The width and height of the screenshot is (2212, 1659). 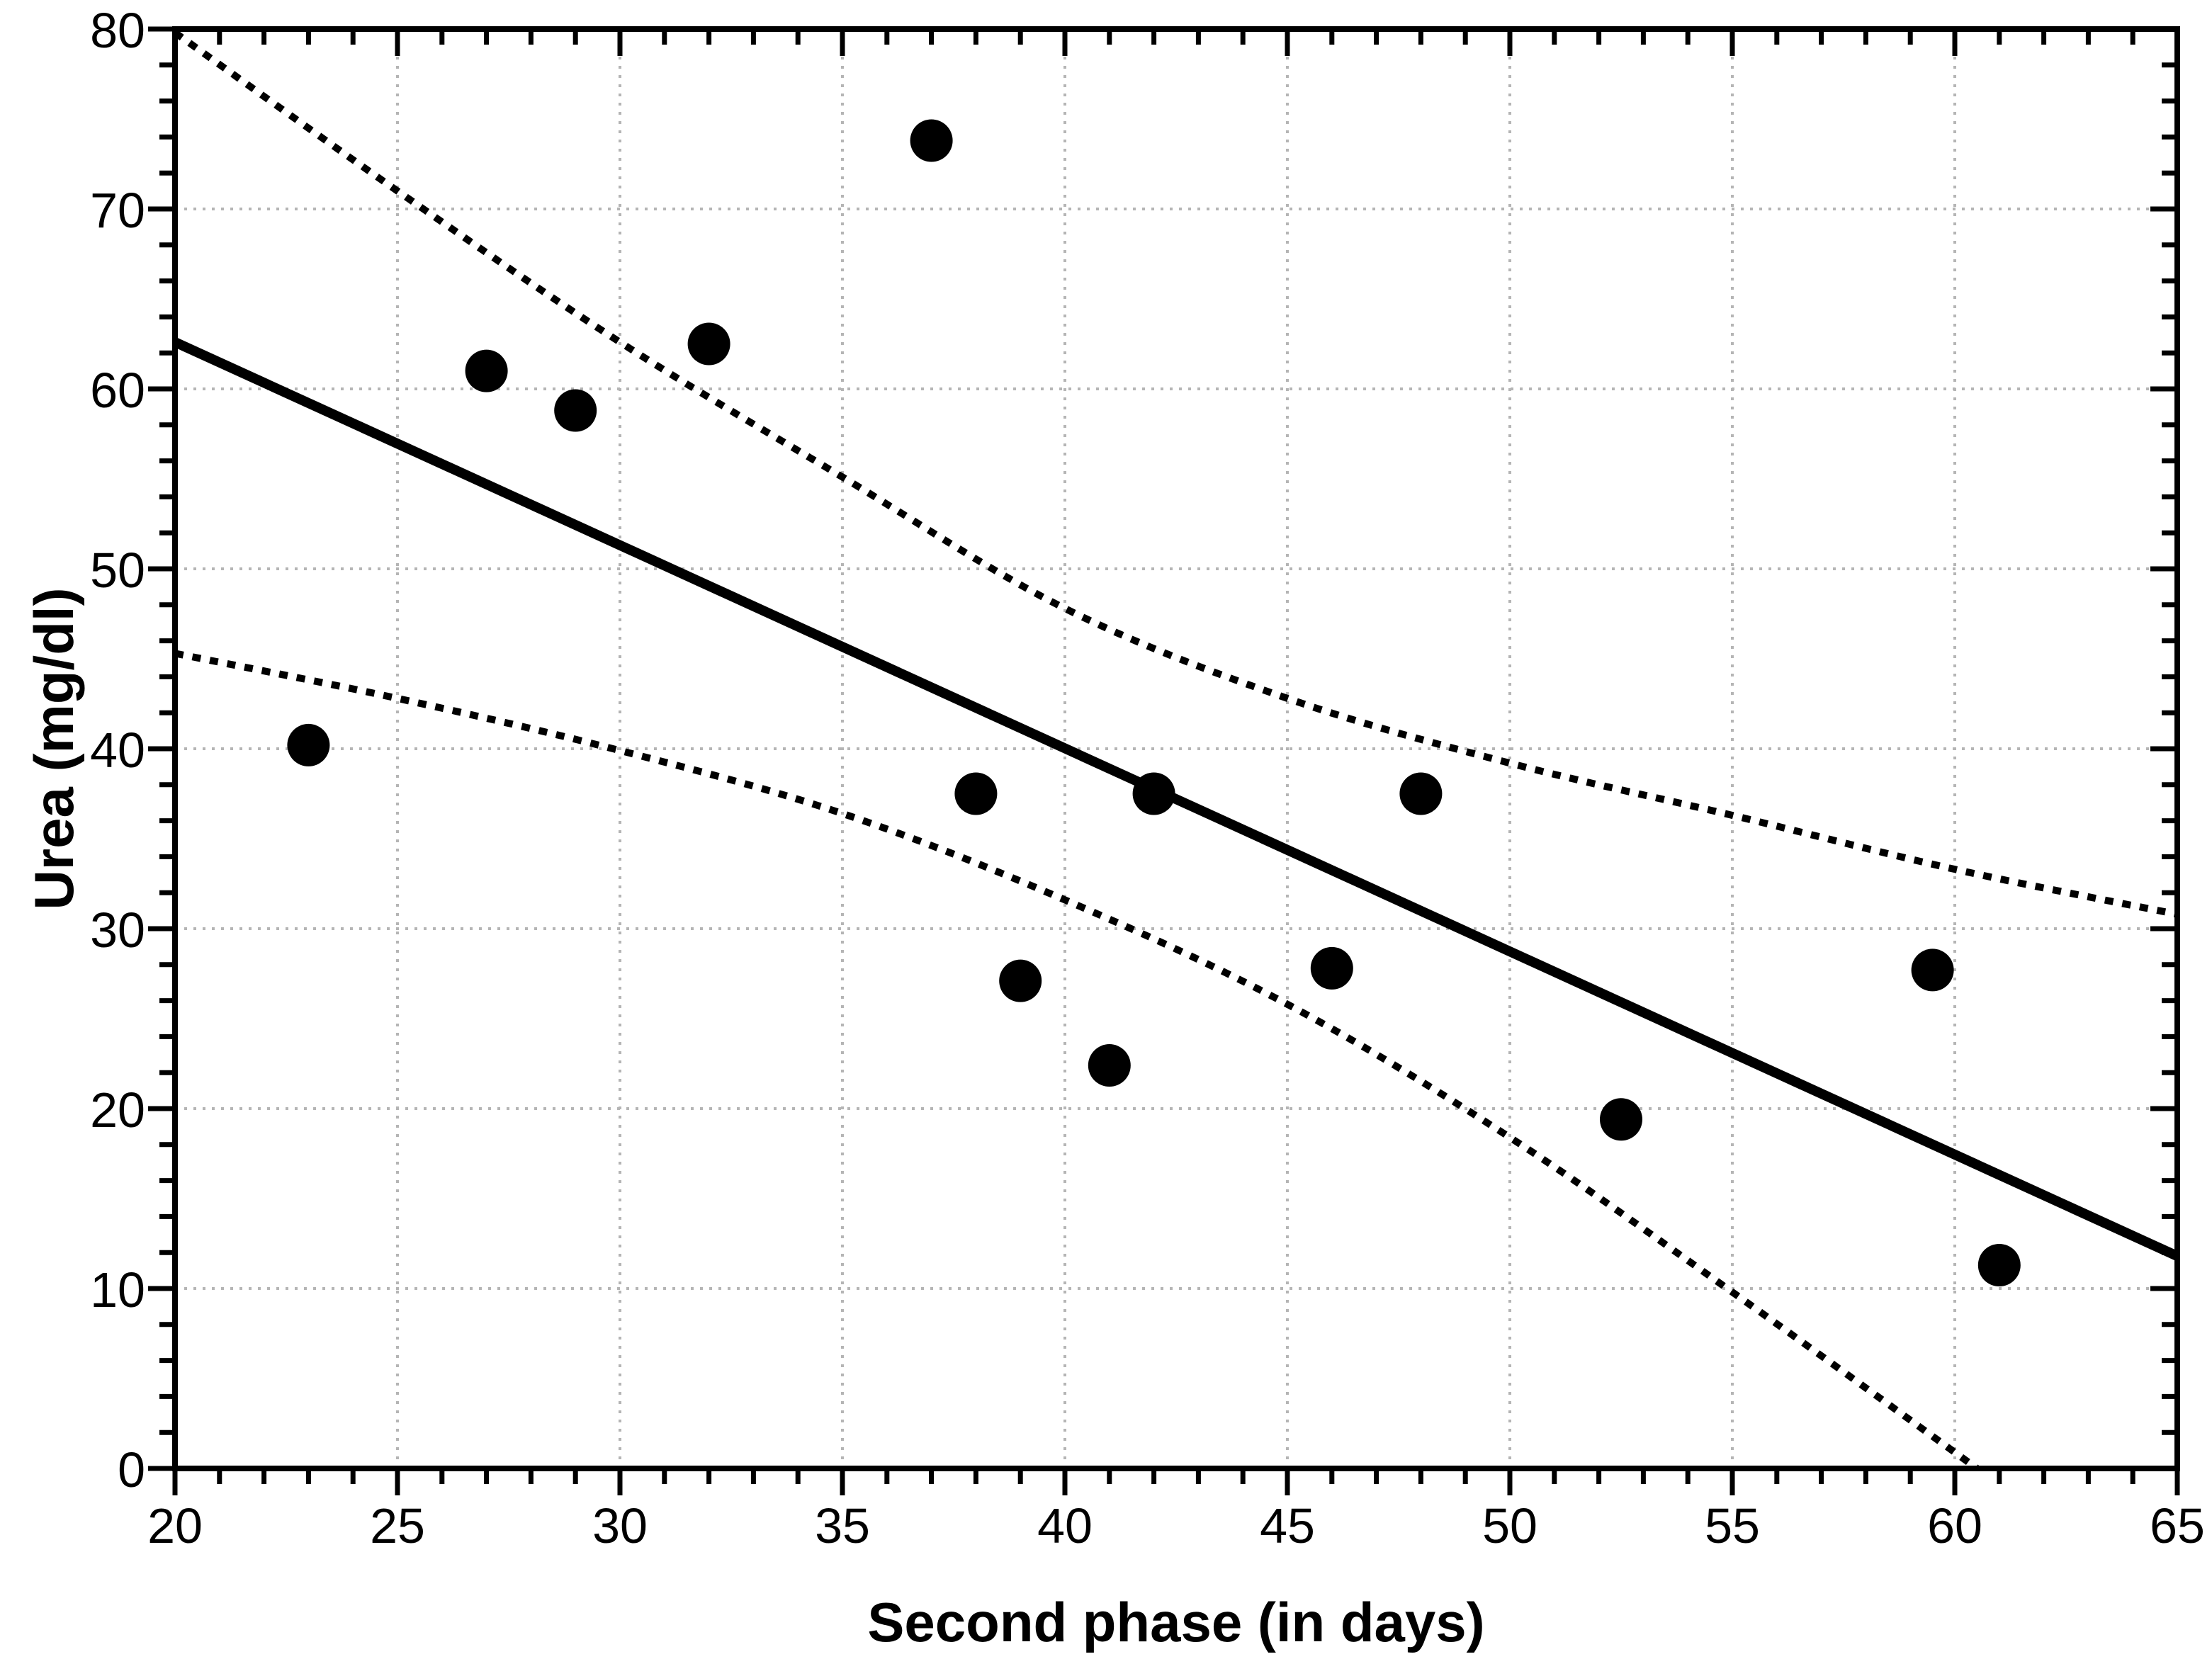 I want to click on x-axis-title: Second phase (in days), so click(x=1176, y=1622).